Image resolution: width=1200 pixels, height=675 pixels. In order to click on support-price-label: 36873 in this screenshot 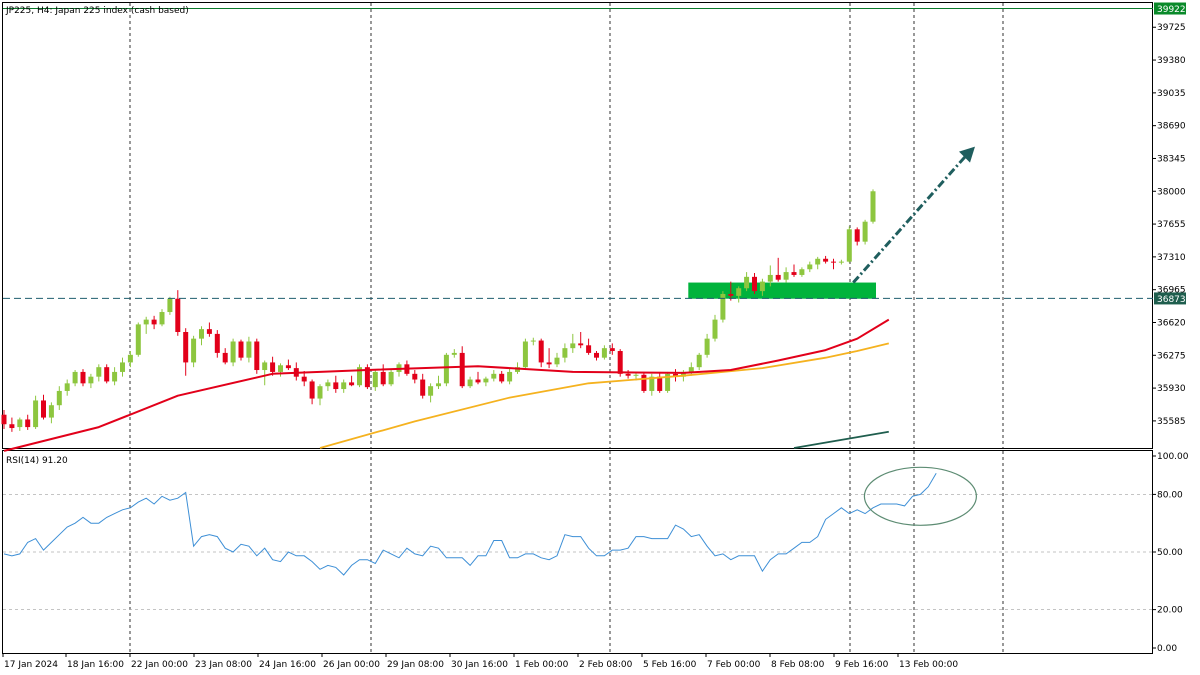, I will do `click(1171, 300)`.